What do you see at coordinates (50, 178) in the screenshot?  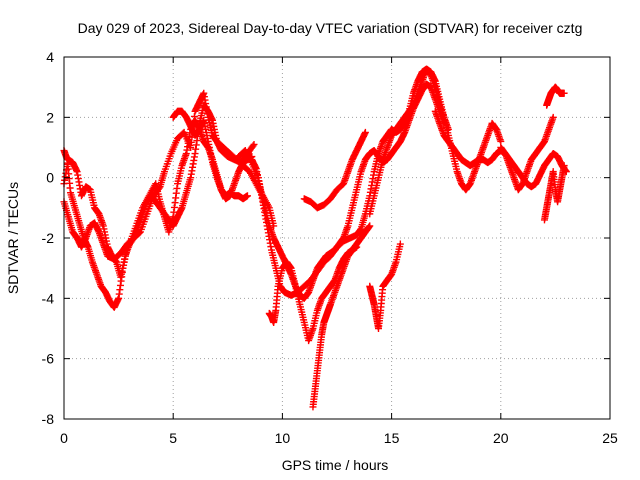 I see `y-tick-label: 0` at bounding box center [50, 178].